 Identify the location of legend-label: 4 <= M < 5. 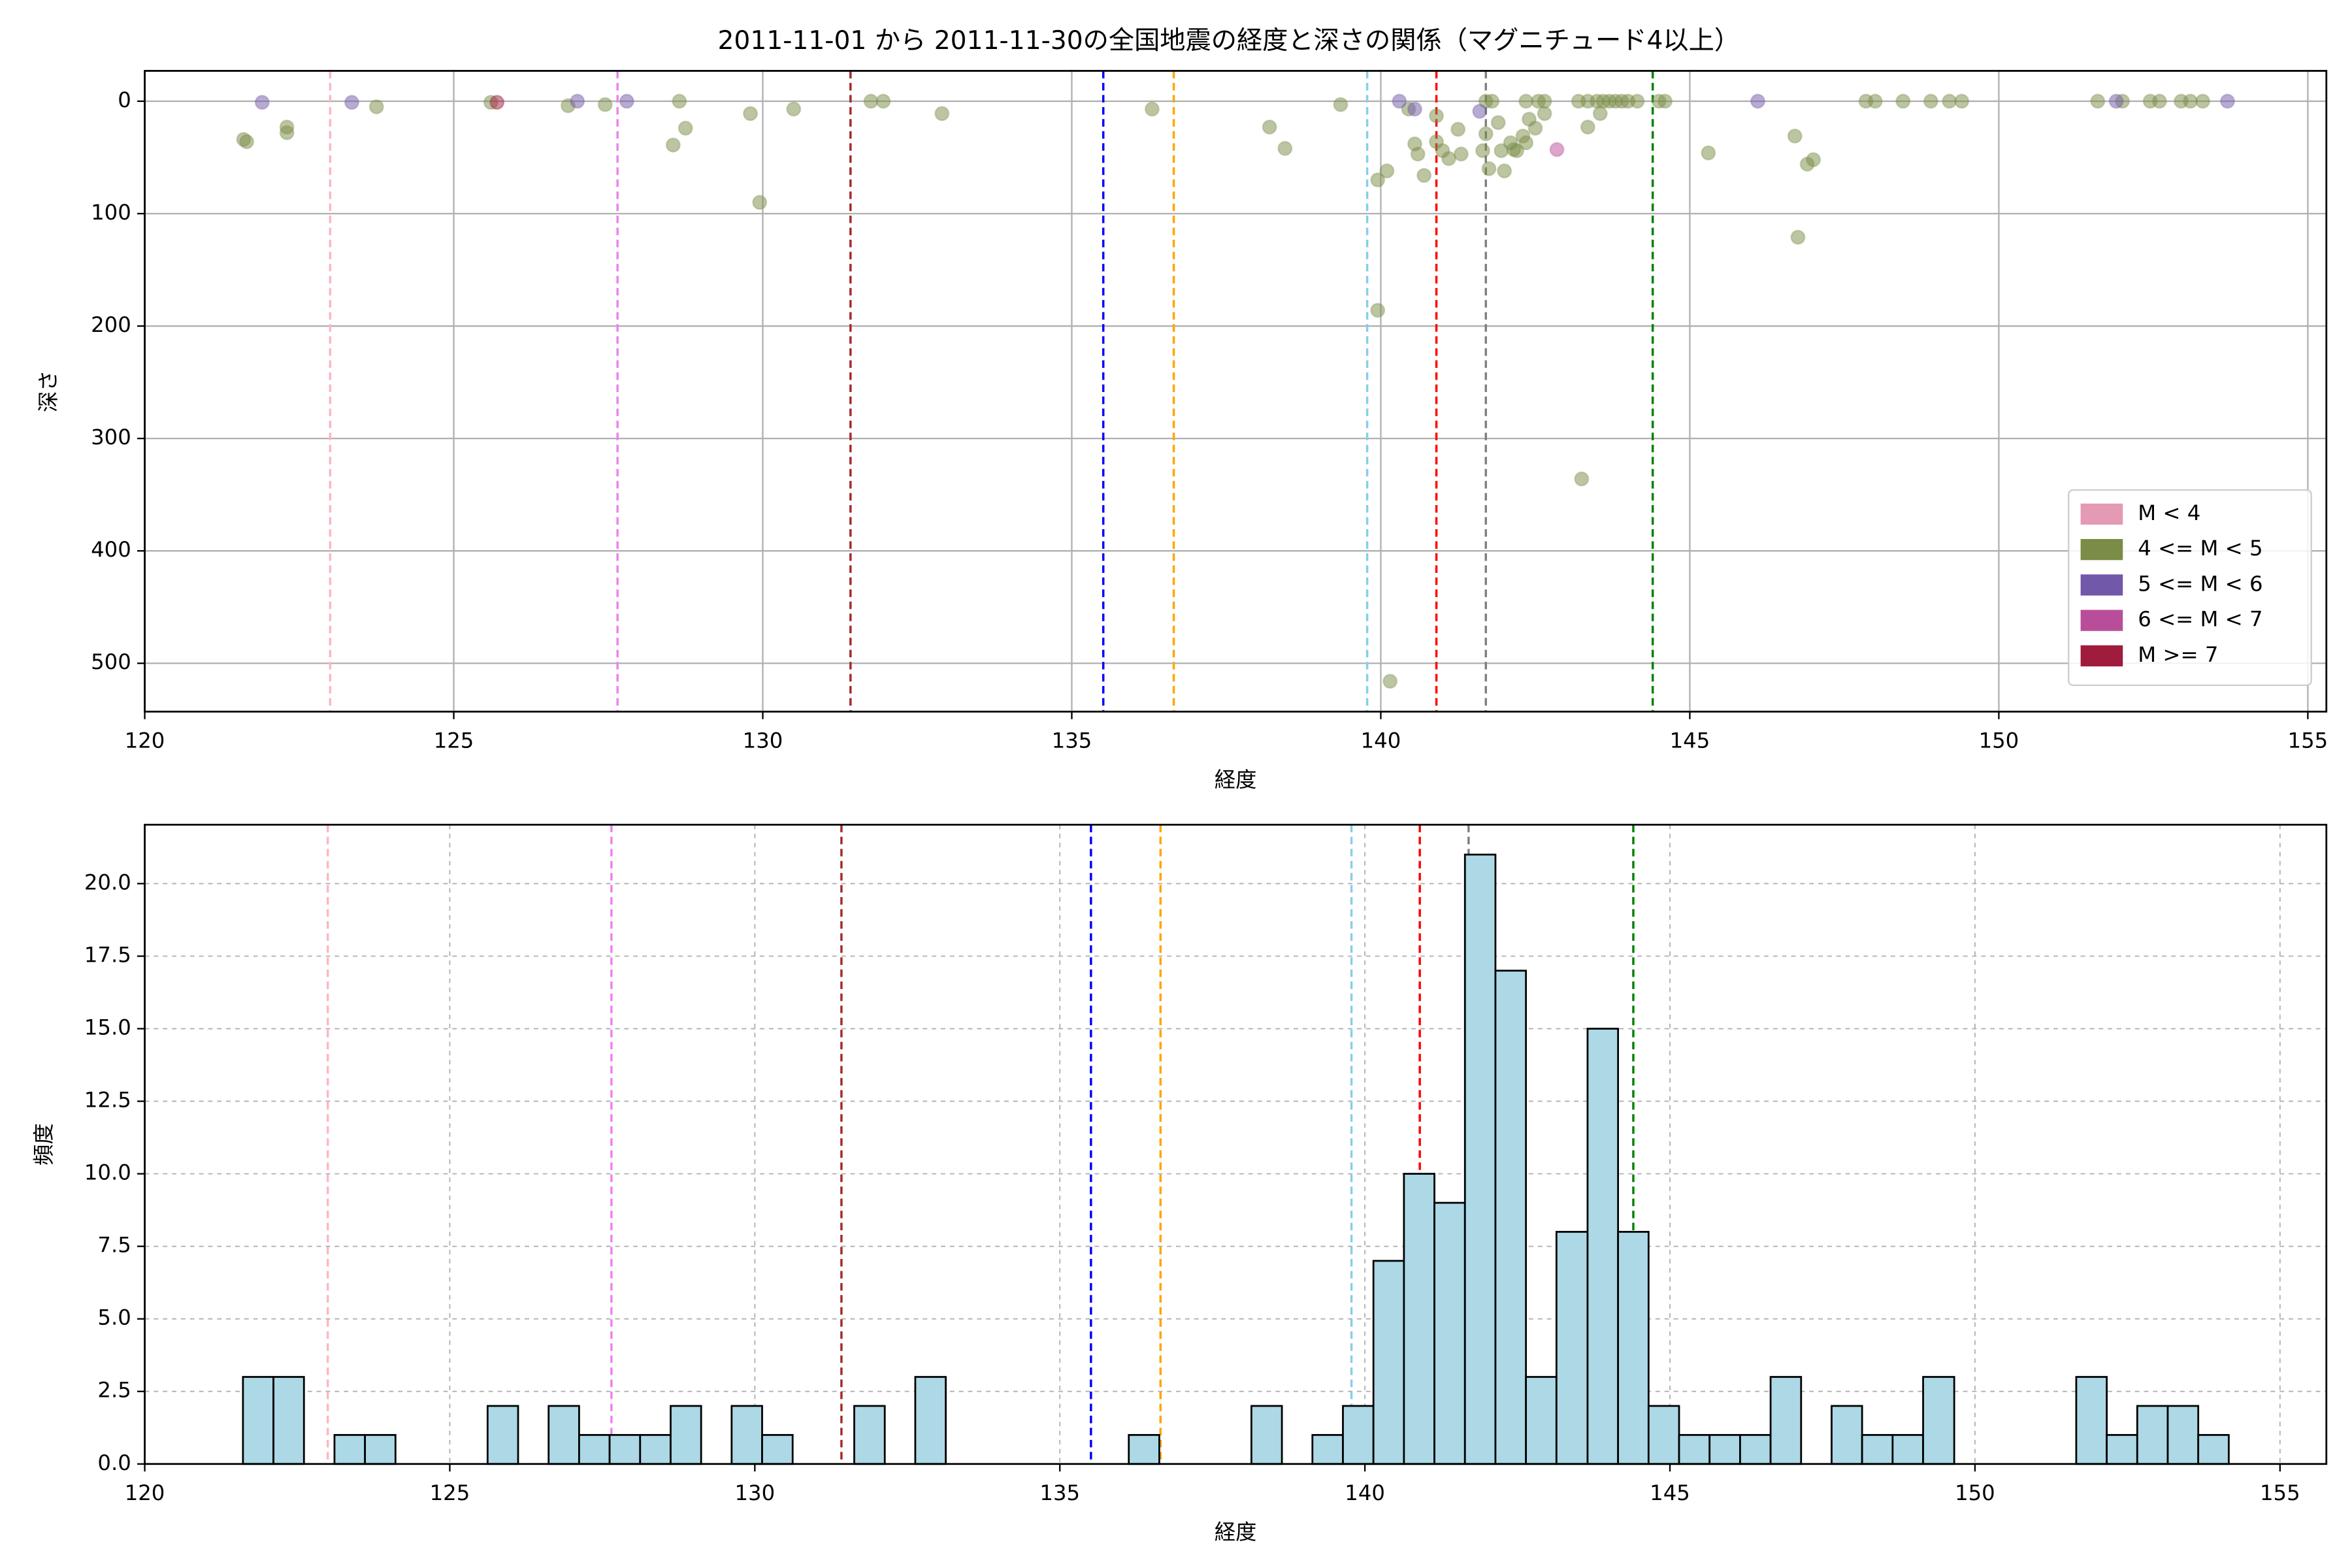
(2200, 548).